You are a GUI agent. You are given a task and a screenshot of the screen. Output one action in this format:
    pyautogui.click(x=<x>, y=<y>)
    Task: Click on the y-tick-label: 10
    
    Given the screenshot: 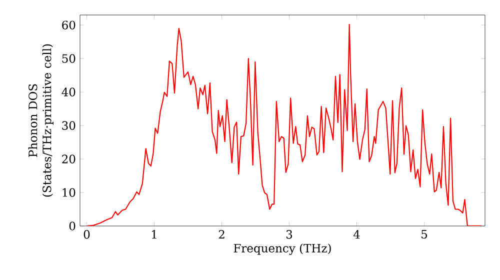 What is the action you would take?
    pyautogui.click(x=69, y=192)
    